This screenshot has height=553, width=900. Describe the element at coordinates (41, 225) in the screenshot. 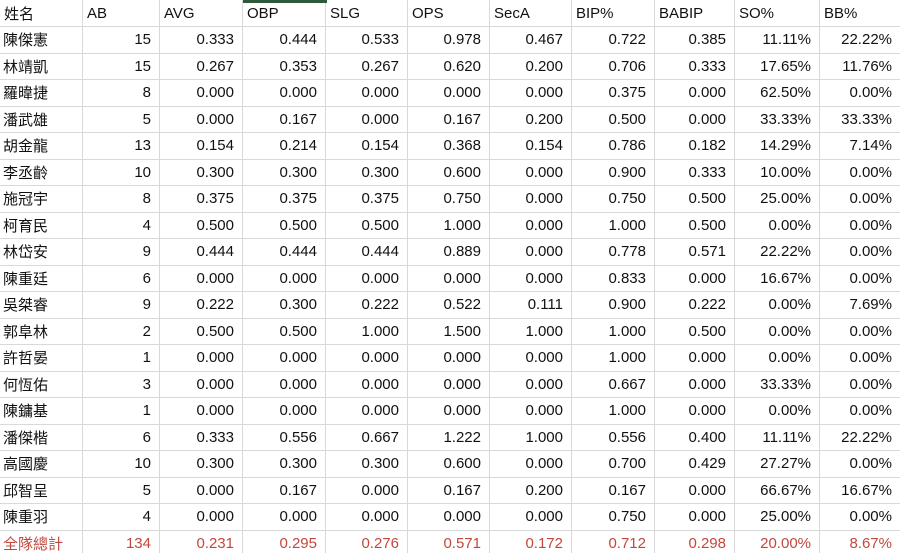

I see `player-name-cell: 柯育民` at that location.